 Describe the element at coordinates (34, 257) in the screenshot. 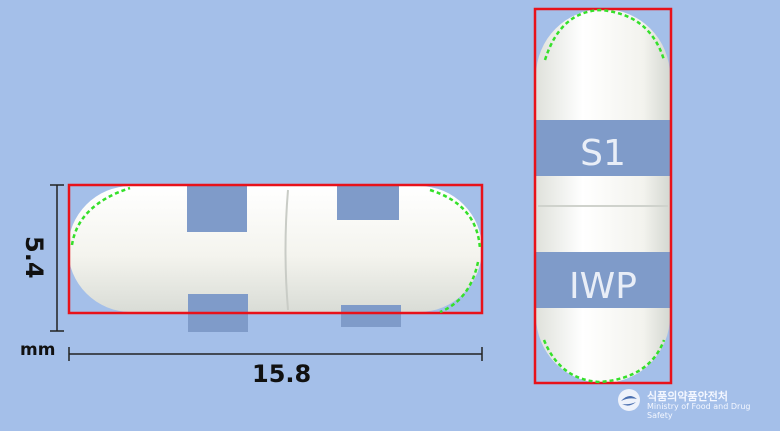

I see `diameter-label: 5.4` at that location.